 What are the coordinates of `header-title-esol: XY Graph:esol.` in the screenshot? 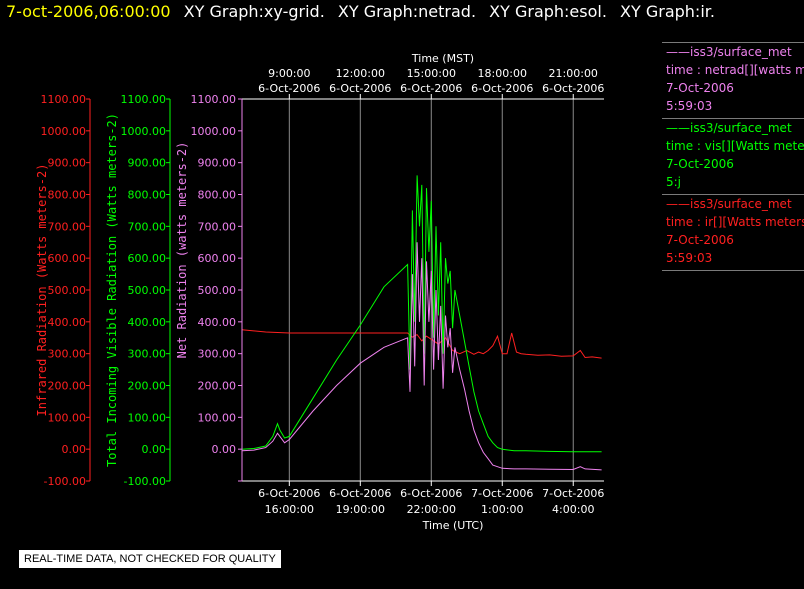 It's located at (548, 11).